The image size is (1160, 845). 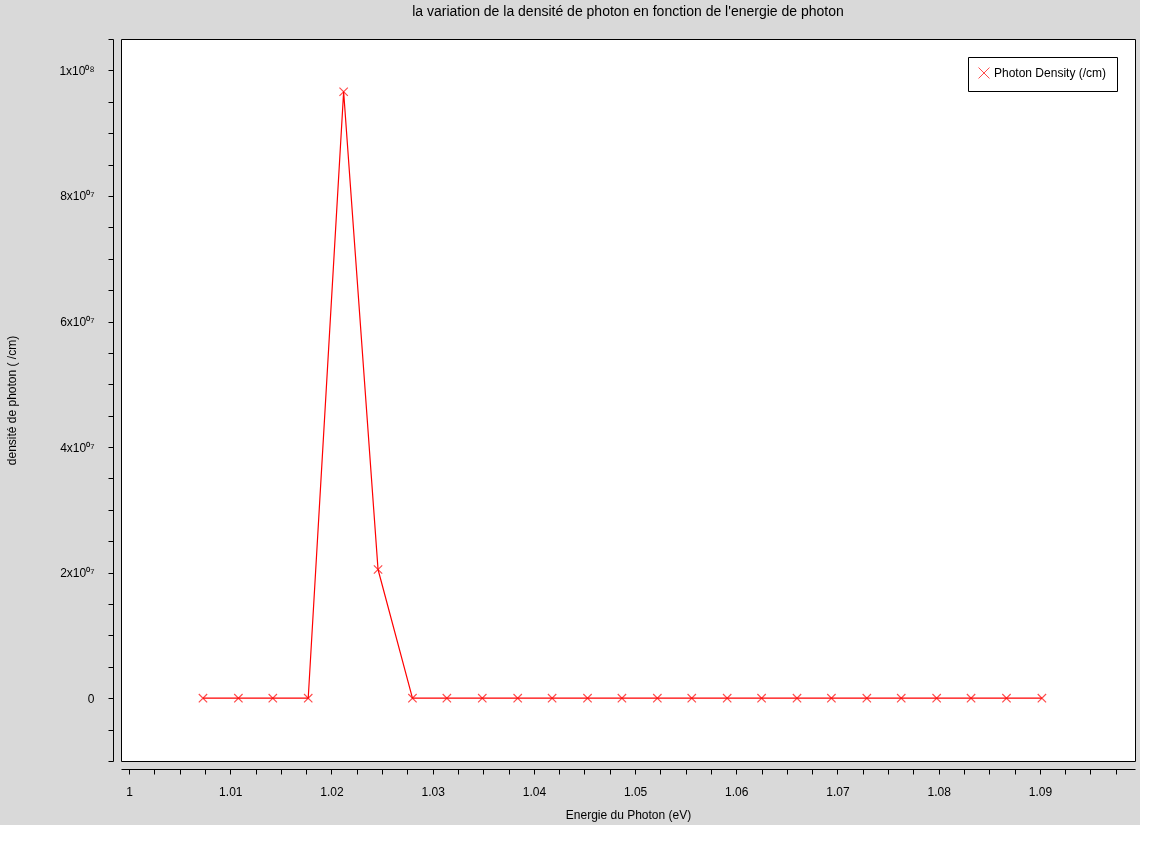 I want to click on legend-label: Photon Density (/cm), so click(x=1050, y=73).